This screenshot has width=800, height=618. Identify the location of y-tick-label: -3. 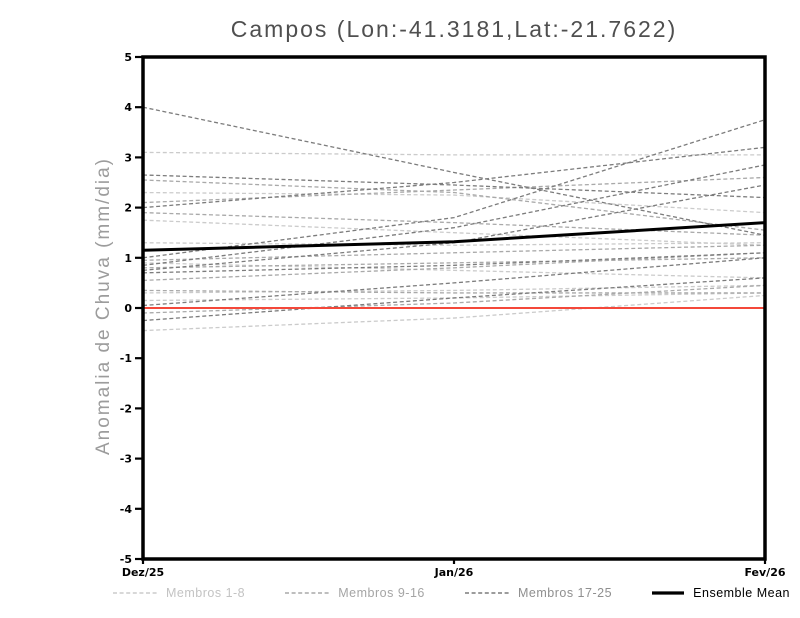
(126, 459).